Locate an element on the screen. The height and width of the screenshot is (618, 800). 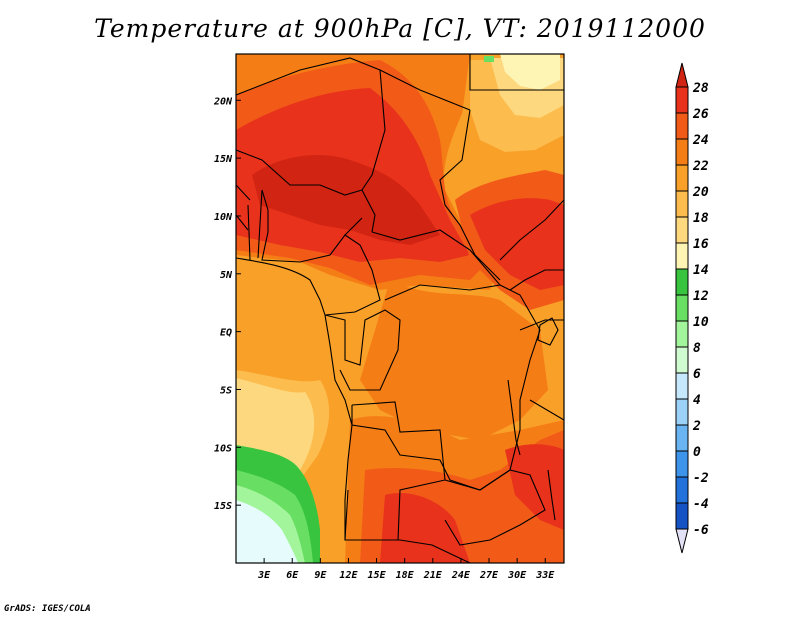
colorbar-label: 12 is located at coordinates (701, 296).